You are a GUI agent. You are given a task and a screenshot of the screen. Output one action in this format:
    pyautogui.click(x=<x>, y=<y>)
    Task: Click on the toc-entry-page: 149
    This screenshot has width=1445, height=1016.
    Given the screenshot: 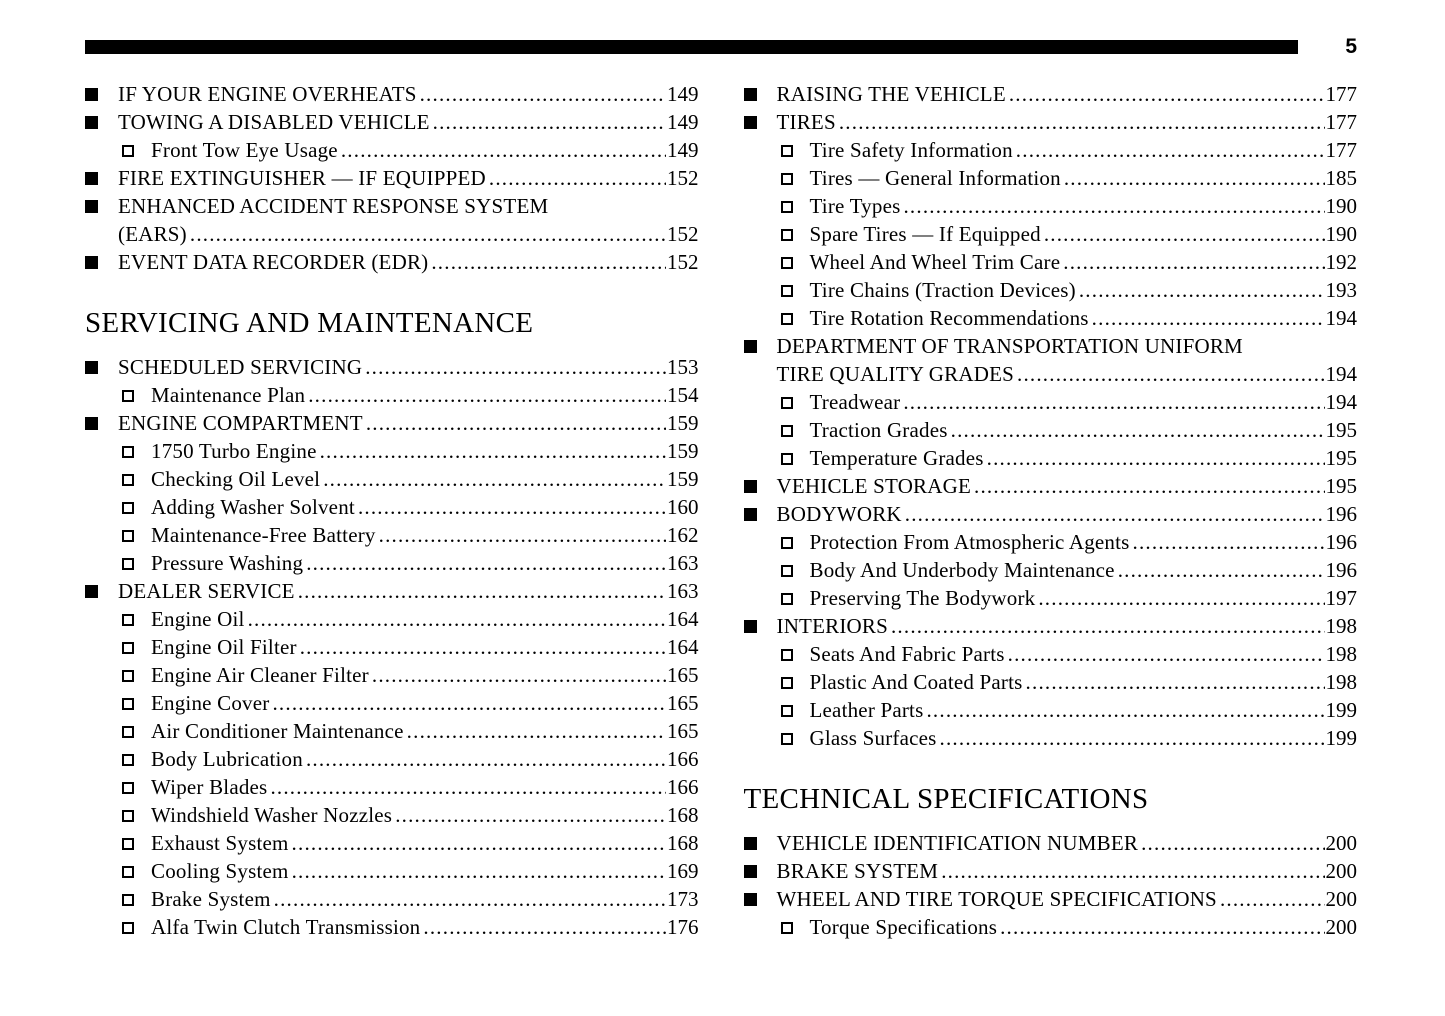 What is the action you would take?
    pyautogui.click(x=683, y=150)
    